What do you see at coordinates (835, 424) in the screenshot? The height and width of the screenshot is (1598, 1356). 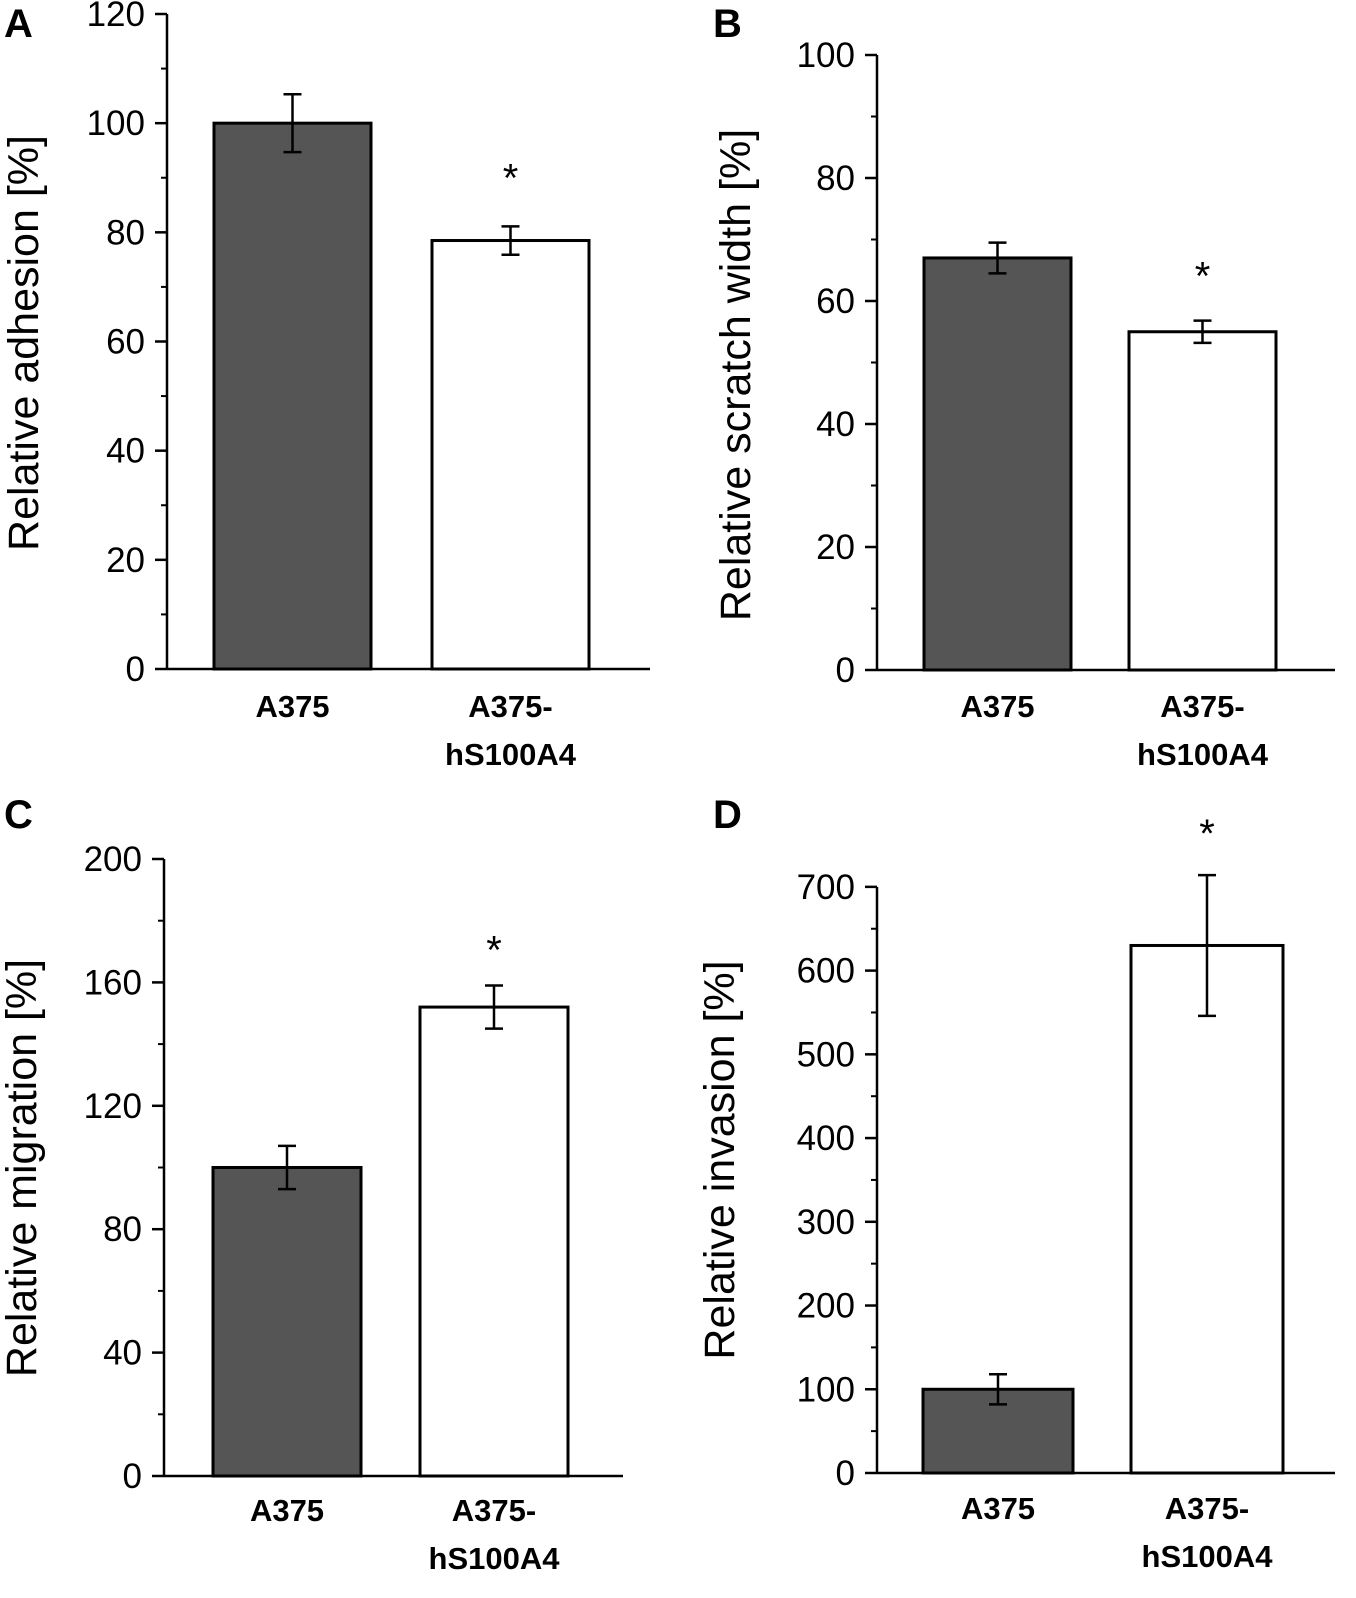 I see `chart-b-y-tick-label: 40` at bounding box center [835, 424].